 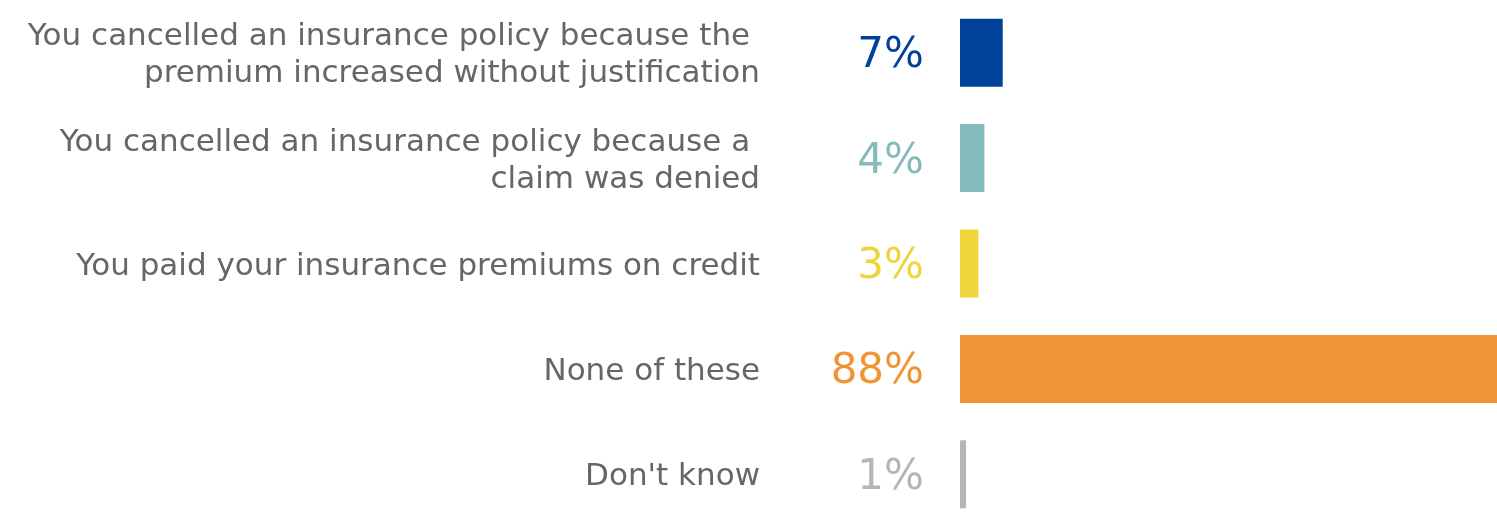 What do you see at coordinates (890, 158) in the screenshot?
I see `data-label: 4%` at bounding box center [890, 158].